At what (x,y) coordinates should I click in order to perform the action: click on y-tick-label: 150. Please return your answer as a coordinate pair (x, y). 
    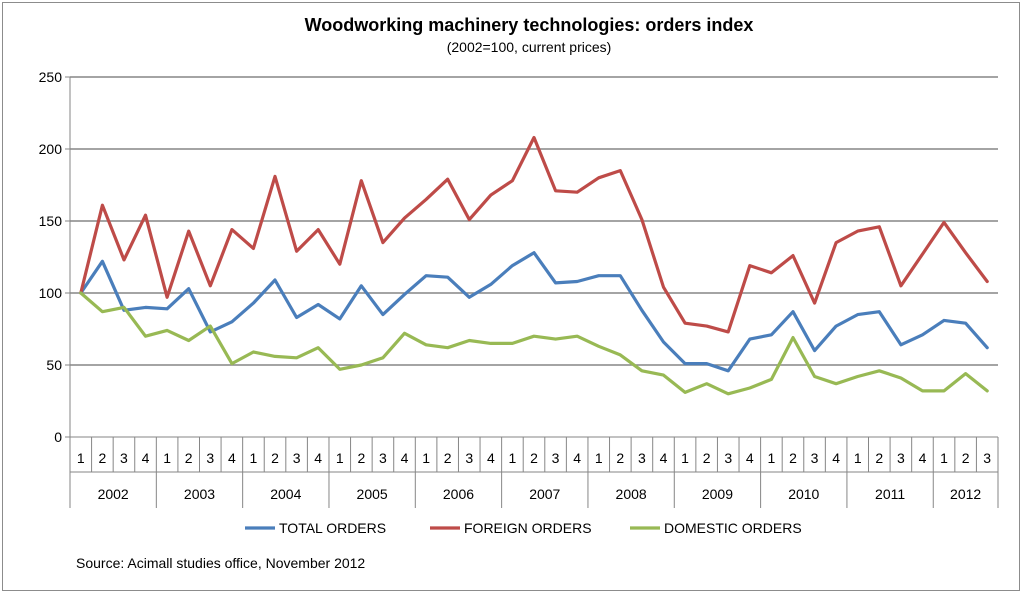
    Looking at the image, I should click on (51, 221).